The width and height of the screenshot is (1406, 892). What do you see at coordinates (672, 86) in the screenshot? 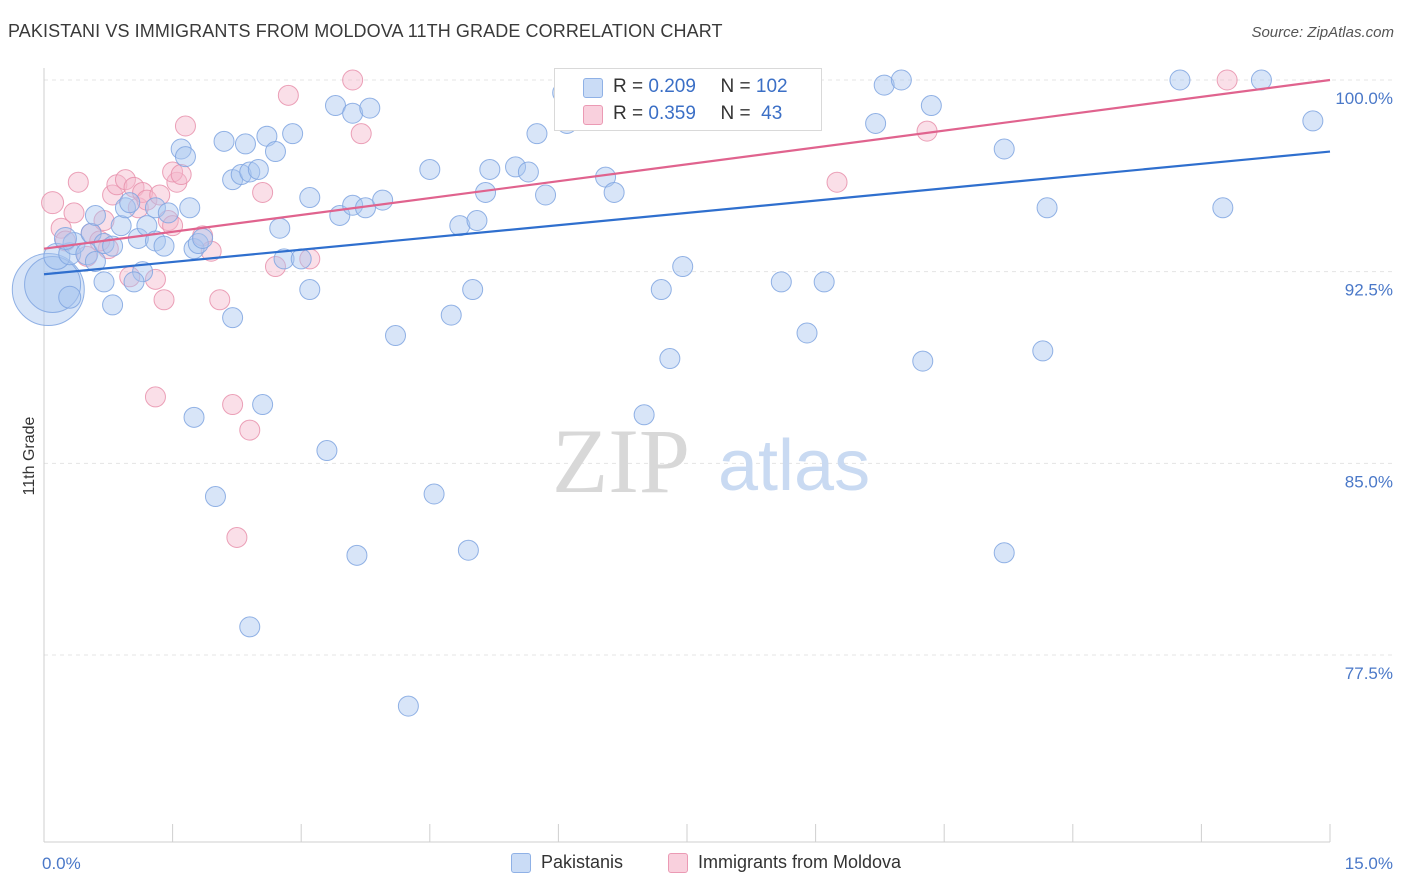
I see `legend-r-value: 0.209` at bounding box center [672, 86].